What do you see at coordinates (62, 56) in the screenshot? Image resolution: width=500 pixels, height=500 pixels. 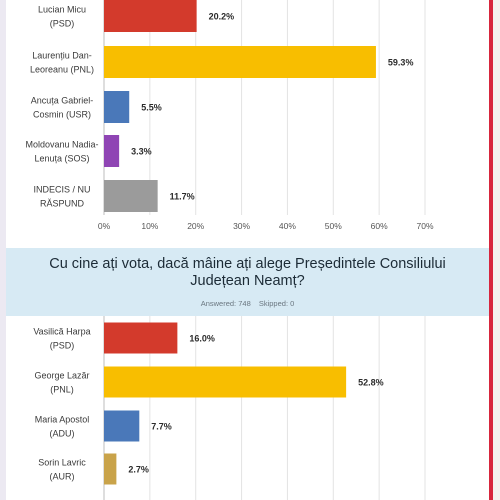 I see `category-label: Laurențiu Dan-` at bounding box center [62, 56].